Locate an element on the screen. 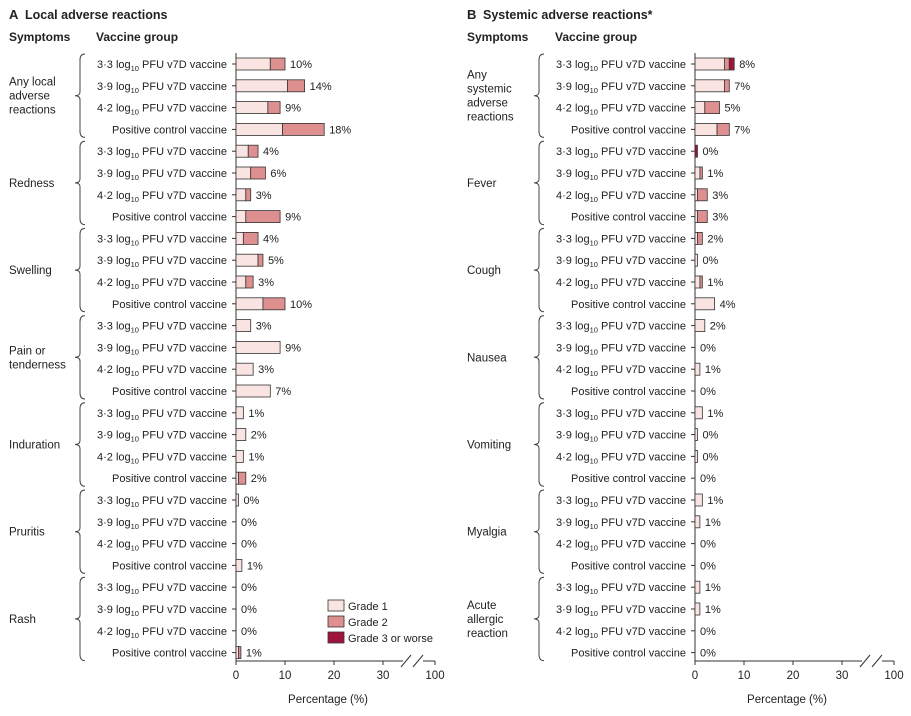 The height and width of the screenshot is (716, 911). symptom-label: Any local adverse reactions is located at coordinates (32, 97).